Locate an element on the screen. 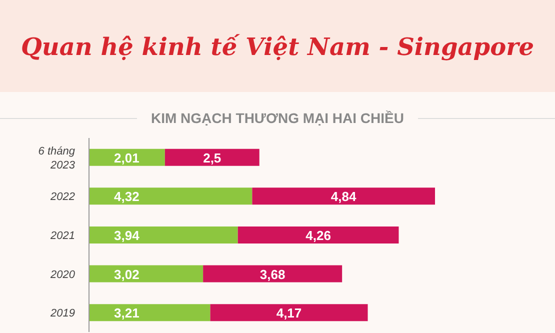 The width and height of the screenshot is (555, 333). data-label: 3,02 is located at coordinates (127, 274).